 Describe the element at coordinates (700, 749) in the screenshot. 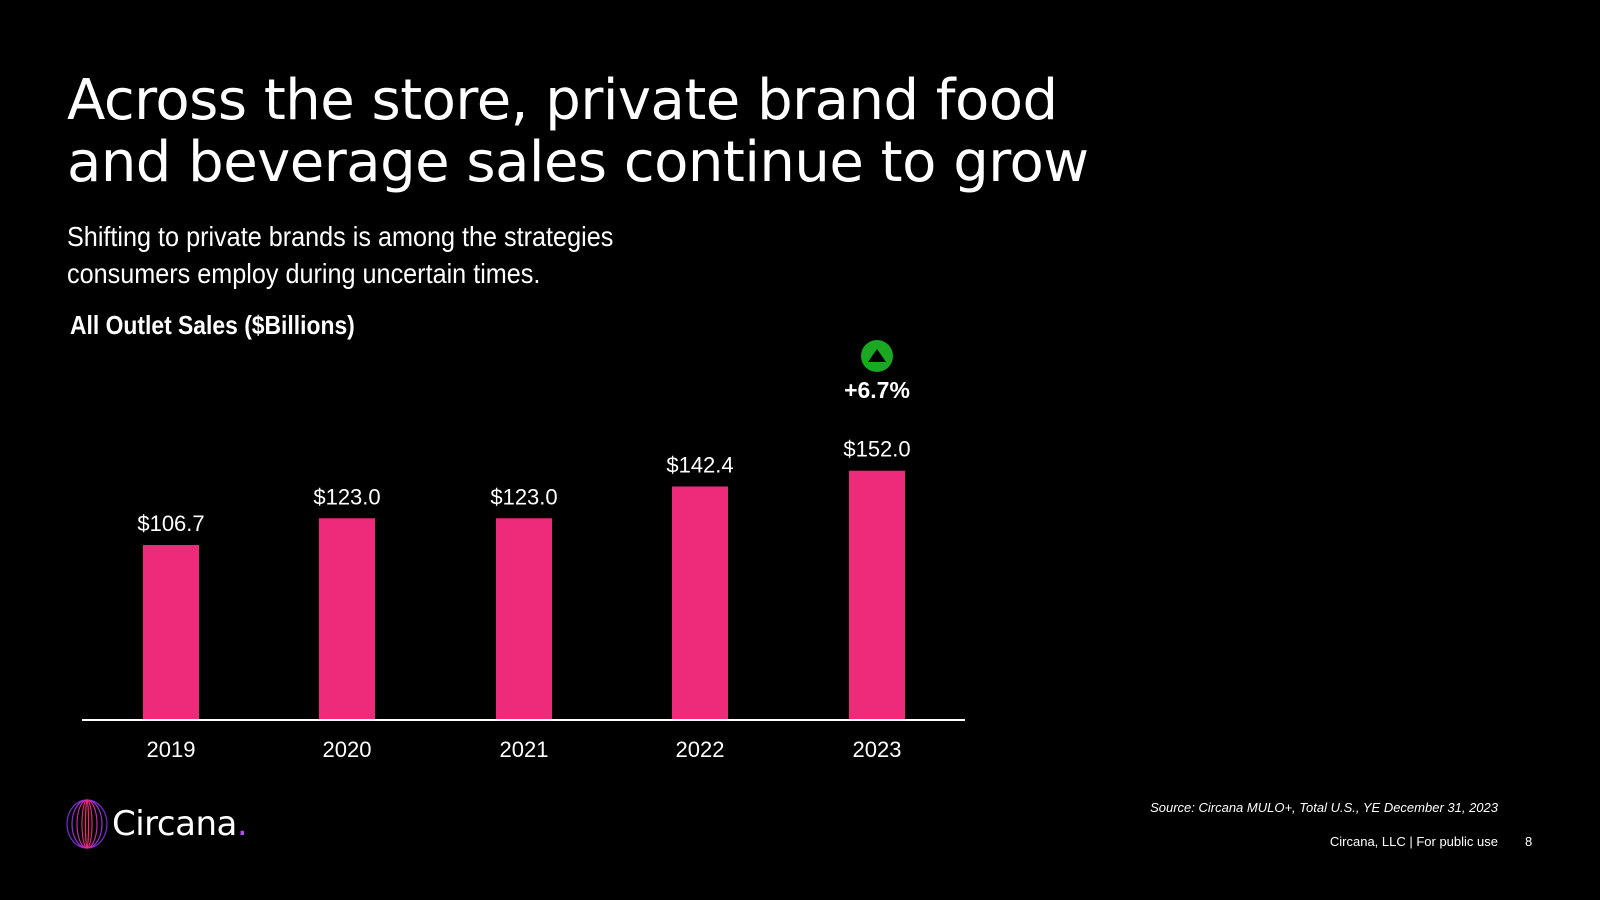

I see `x-tick-label-2022: 2022` at that location.